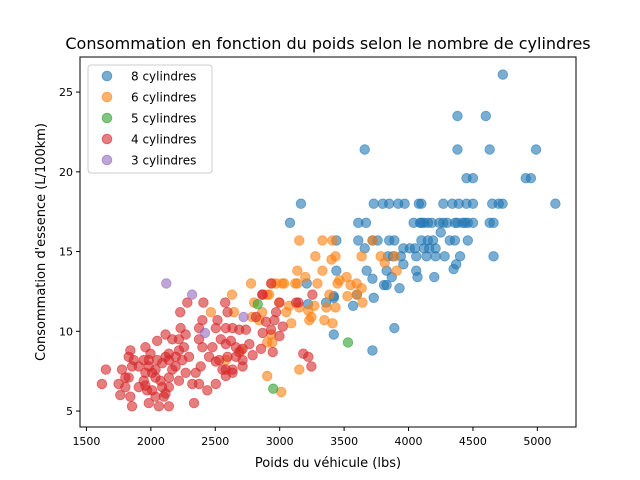  Describe the element at coordinates (163, 77) in the screenshot. I see `legend-label: 8 cylindres` at that location.